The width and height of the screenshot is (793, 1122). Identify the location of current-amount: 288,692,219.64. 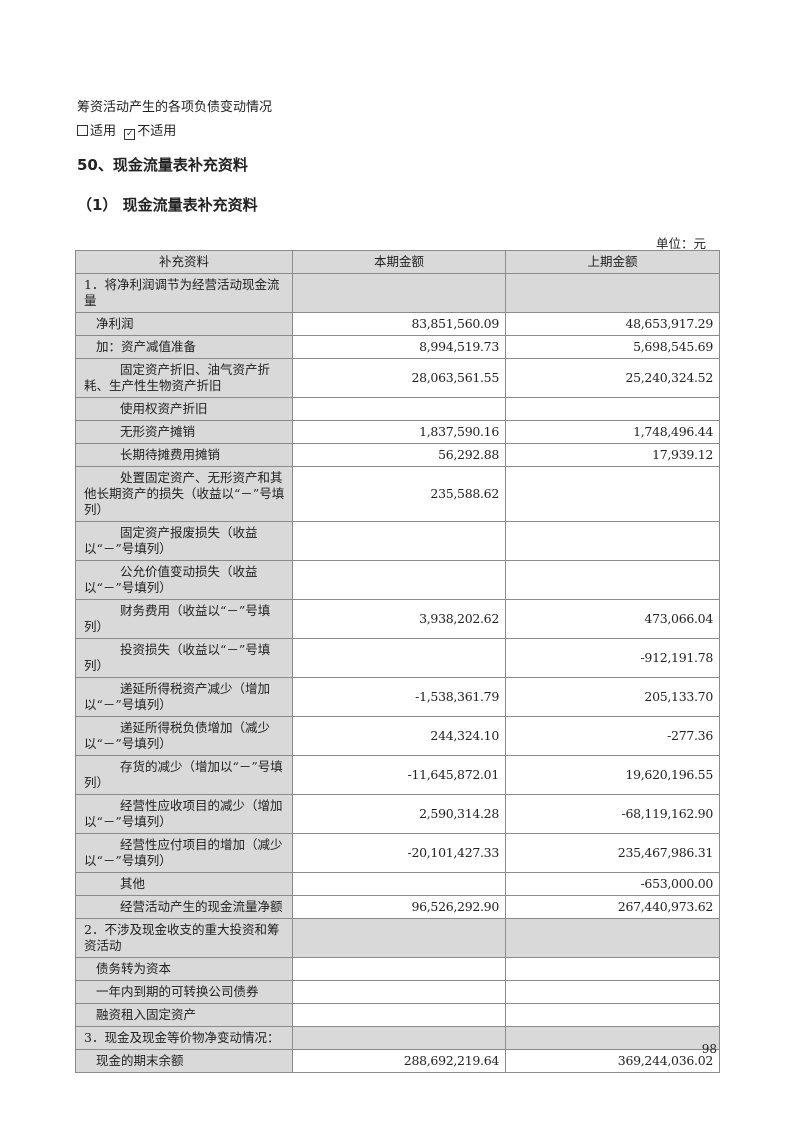
(399, 1061).